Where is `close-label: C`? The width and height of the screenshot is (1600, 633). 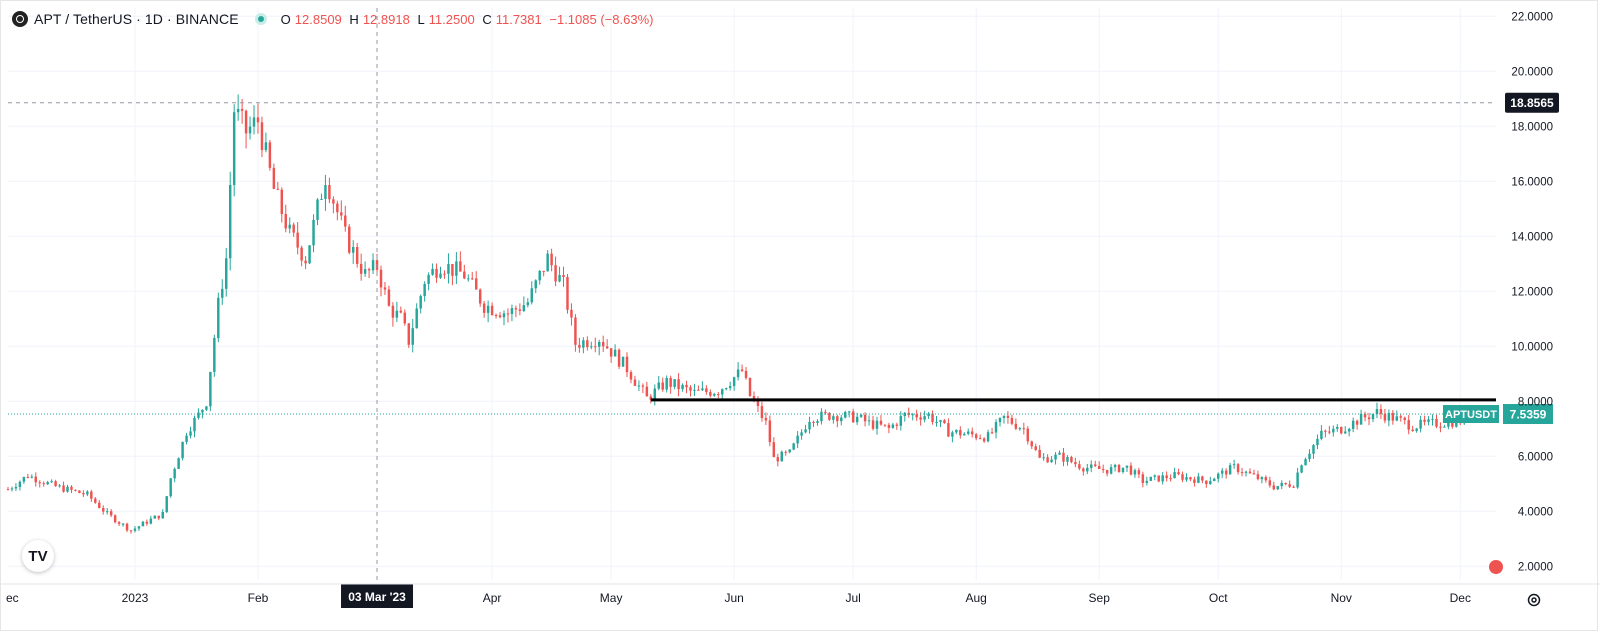 close-label: C is located at coordinates (487, 19).